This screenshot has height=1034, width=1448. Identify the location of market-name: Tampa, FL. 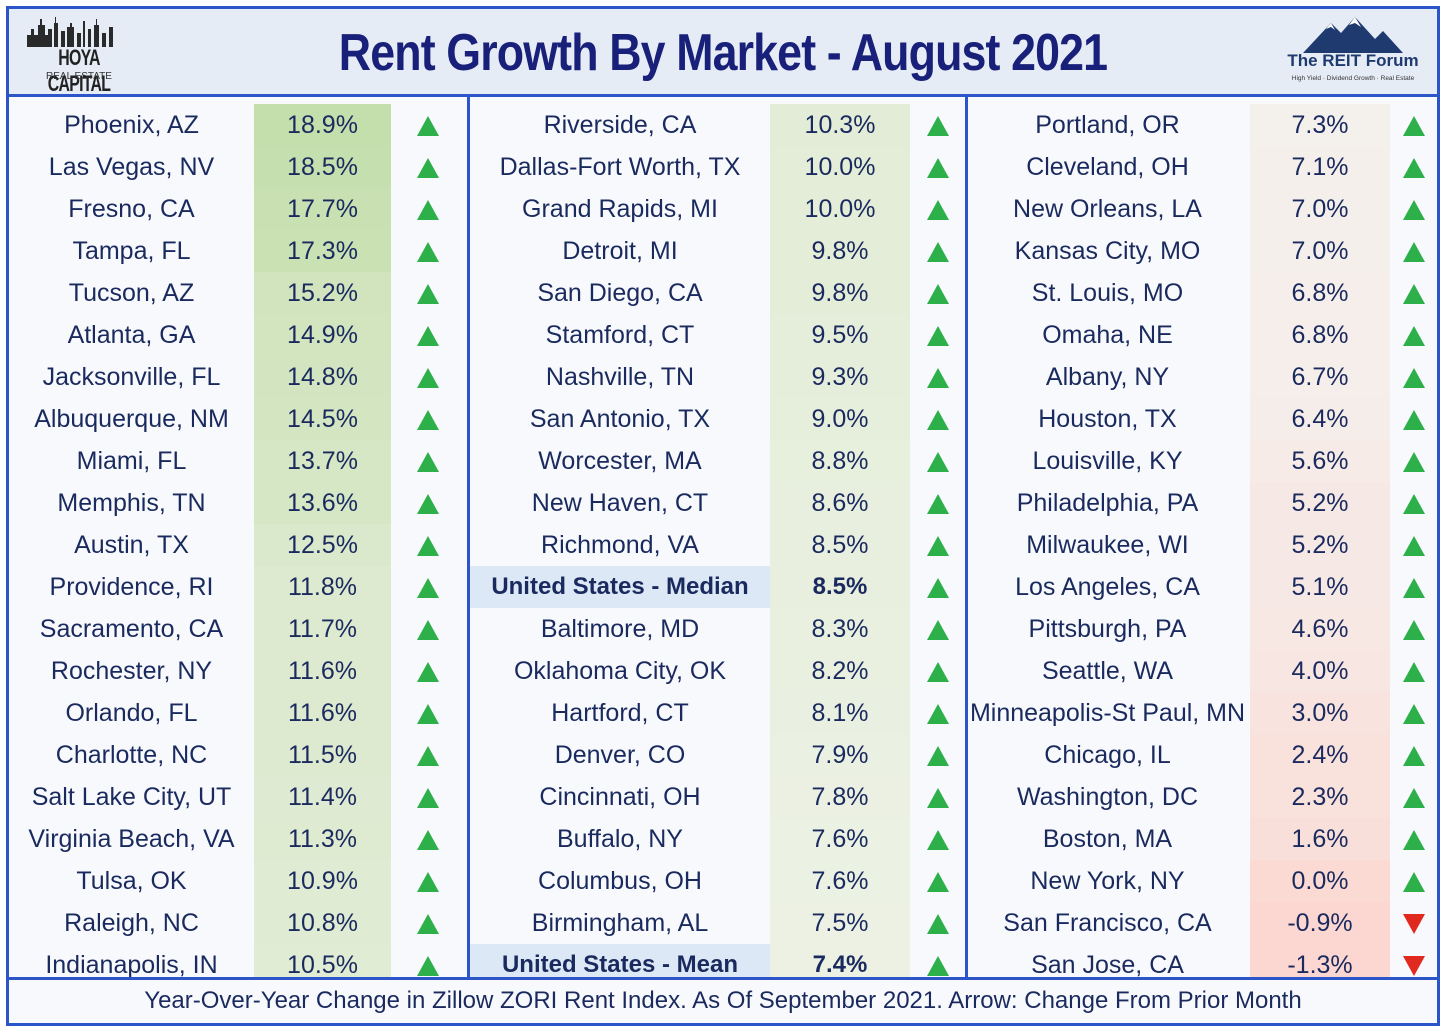
(131, 251).